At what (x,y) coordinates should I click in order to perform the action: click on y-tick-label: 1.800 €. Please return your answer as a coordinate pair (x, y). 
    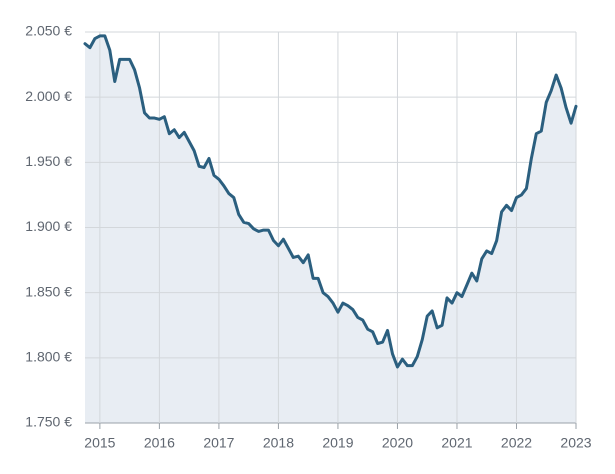
    Looking at the image, I should click on (48, 357).